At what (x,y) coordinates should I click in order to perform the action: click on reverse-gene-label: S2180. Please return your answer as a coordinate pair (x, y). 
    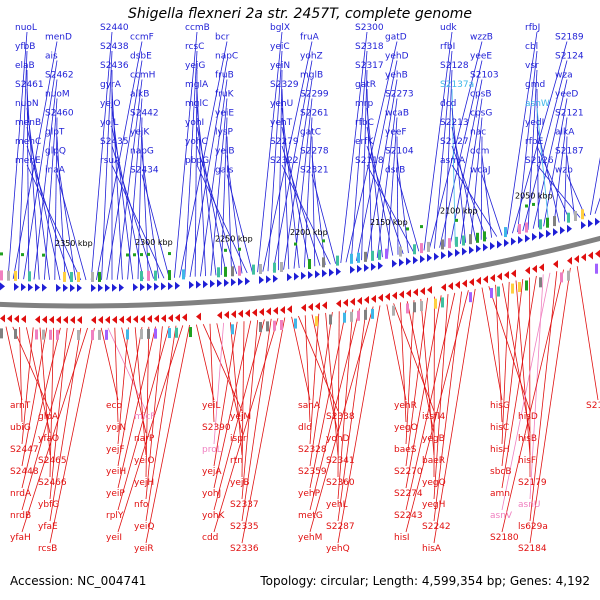
    Looking at the image, I should click on (504, 538).